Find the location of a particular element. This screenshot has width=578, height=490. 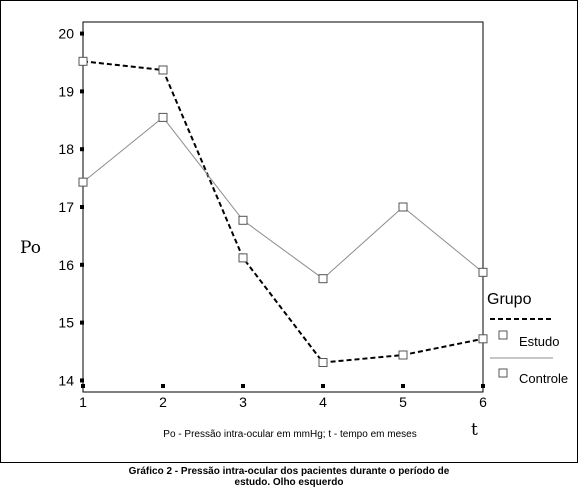

x-tick-label: 6 is located at coordinates (483, 402).